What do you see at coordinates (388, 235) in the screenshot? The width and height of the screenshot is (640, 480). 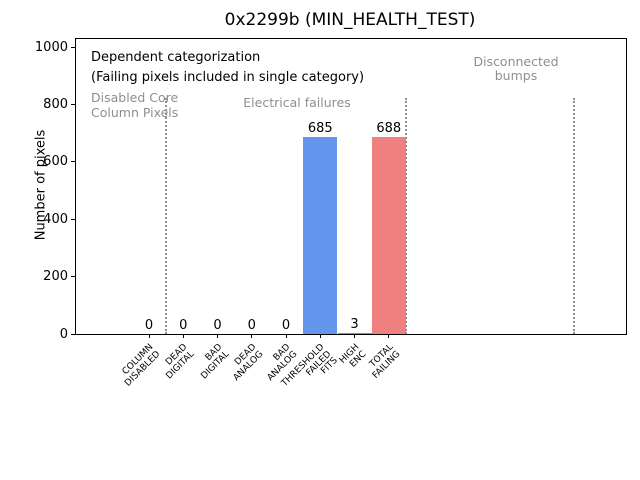 I see `bar-total-failing` at bounding box center [388, 235].